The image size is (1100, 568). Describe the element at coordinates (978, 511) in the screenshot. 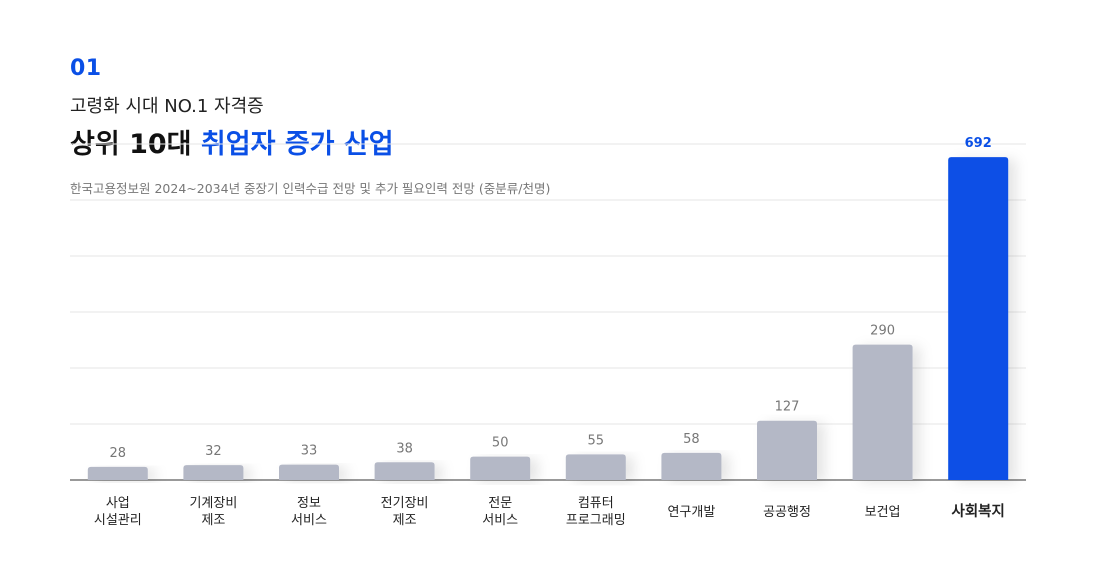

I see `category-label-10-line-1: 사회복지` at that location.